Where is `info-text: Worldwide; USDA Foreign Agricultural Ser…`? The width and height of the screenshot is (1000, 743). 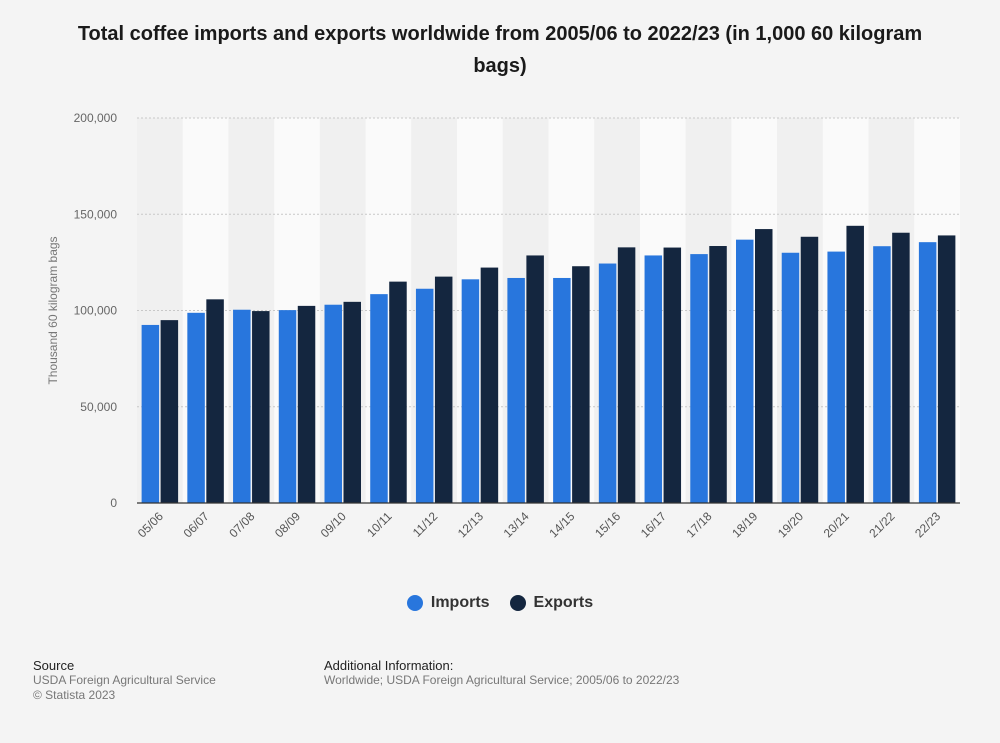
info-text: Worldwide; USDA Foreign Agricultural Ser… is located at coordinates (502, 680).